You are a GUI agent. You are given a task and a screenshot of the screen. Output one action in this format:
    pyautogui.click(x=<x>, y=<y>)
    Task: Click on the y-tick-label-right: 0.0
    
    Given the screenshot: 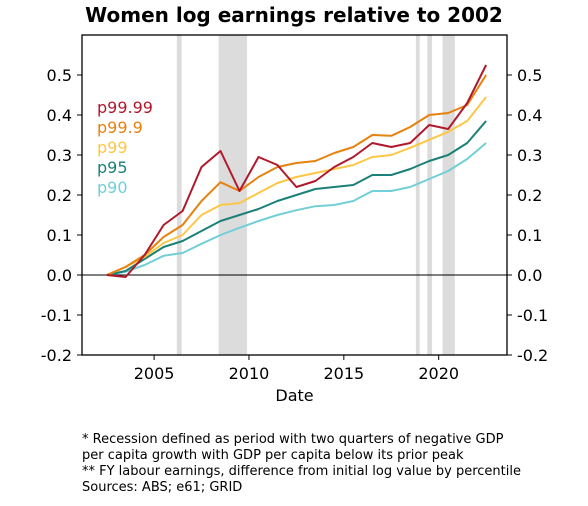 What is the action you would take?
    pyautogui.click(x=529, y=275)
    